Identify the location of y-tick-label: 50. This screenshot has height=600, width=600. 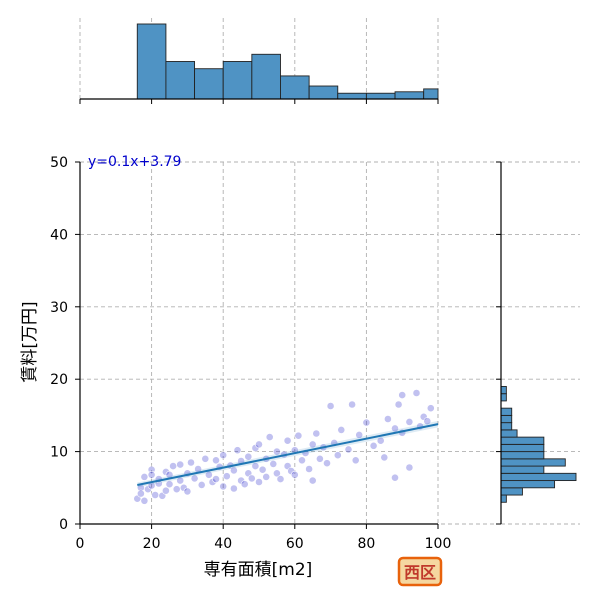
(59, 163).